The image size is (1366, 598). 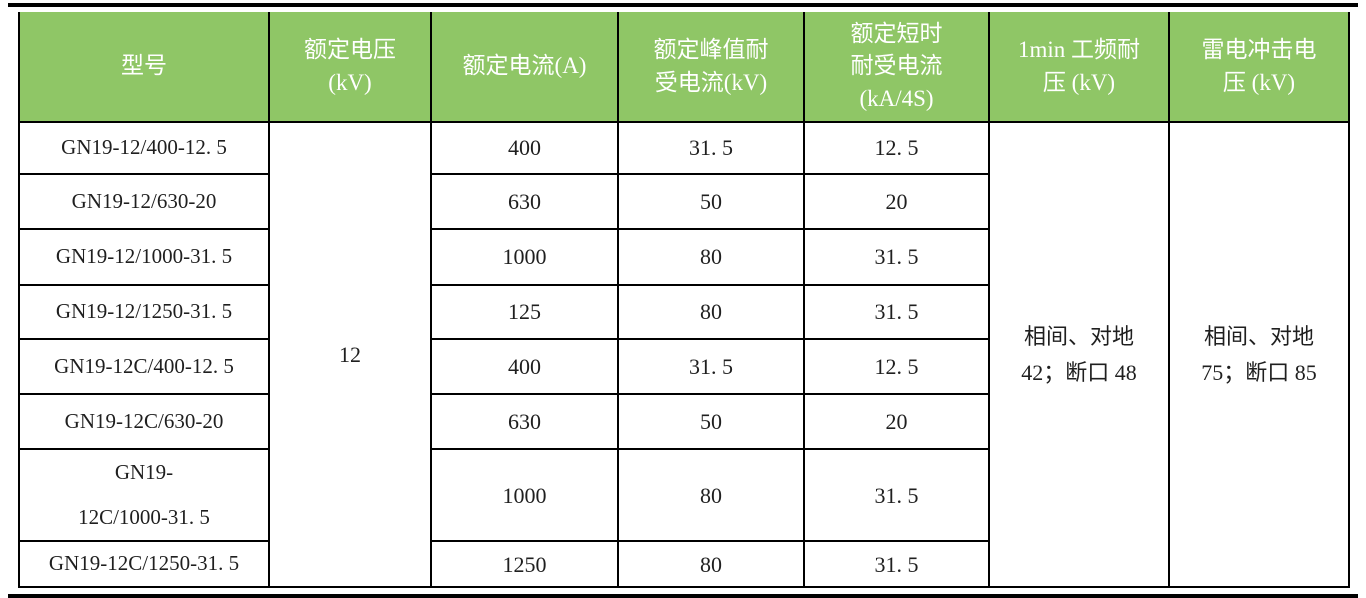 What do you see at coordinates (144, 495) in the screenshot?
I see `model-cell: GN19- 12C/1000-31. 5` at bounding box center [144, 495].